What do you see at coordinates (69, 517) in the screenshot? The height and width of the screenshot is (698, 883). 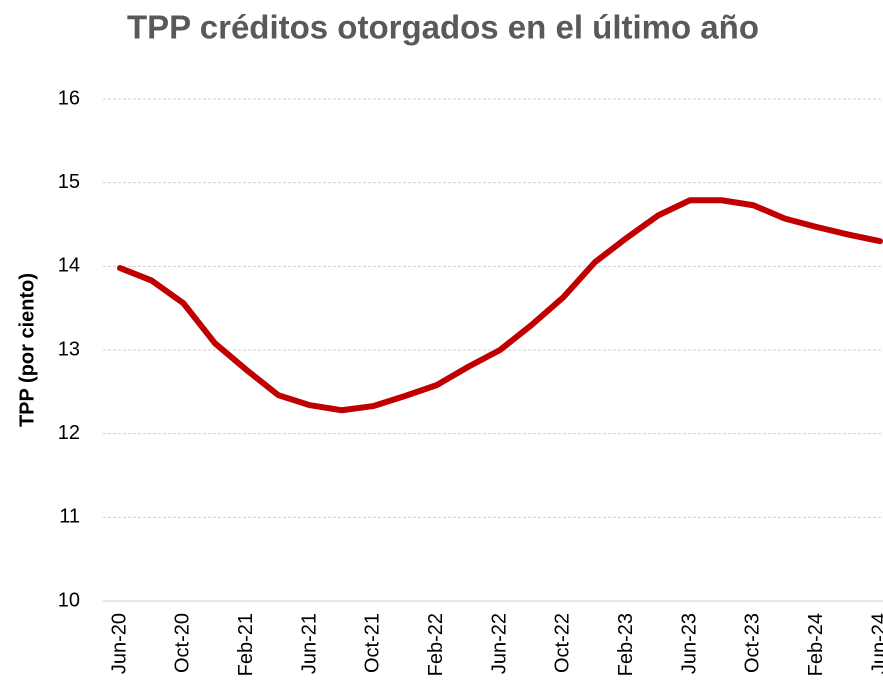 I see `y-tick-label: 11` at bounding box center [69, 517].